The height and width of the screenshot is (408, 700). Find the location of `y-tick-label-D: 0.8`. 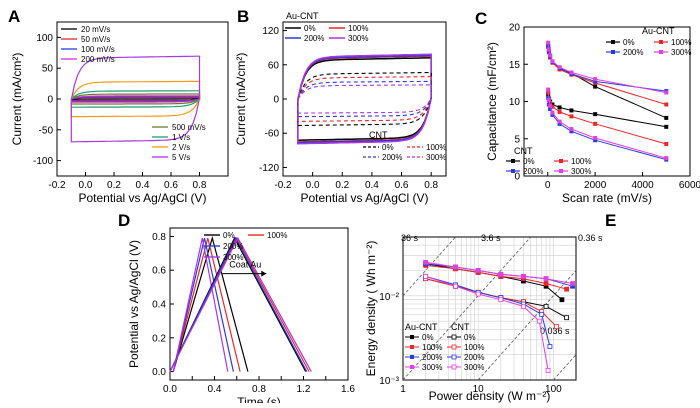

y-tick-label-D: 0.8 is located at coordinates (159, 237).